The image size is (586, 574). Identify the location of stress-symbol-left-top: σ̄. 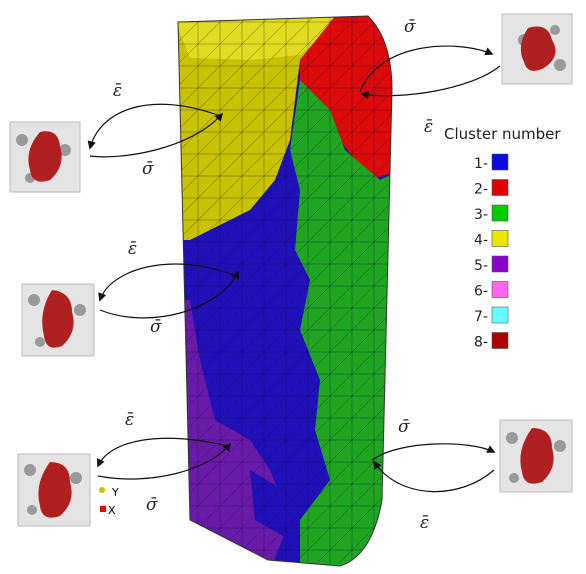
(148, 169).